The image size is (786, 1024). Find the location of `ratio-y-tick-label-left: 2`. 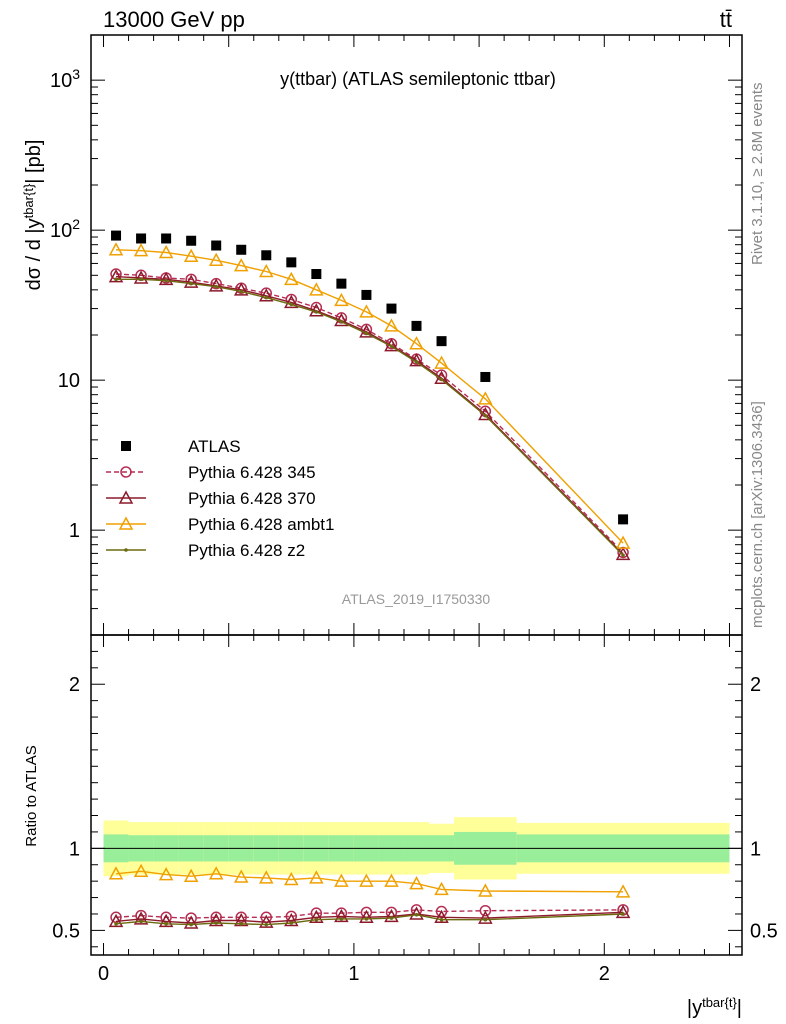

ratio-y-tick-label-left: 2 is located at coordinates (74, 685).